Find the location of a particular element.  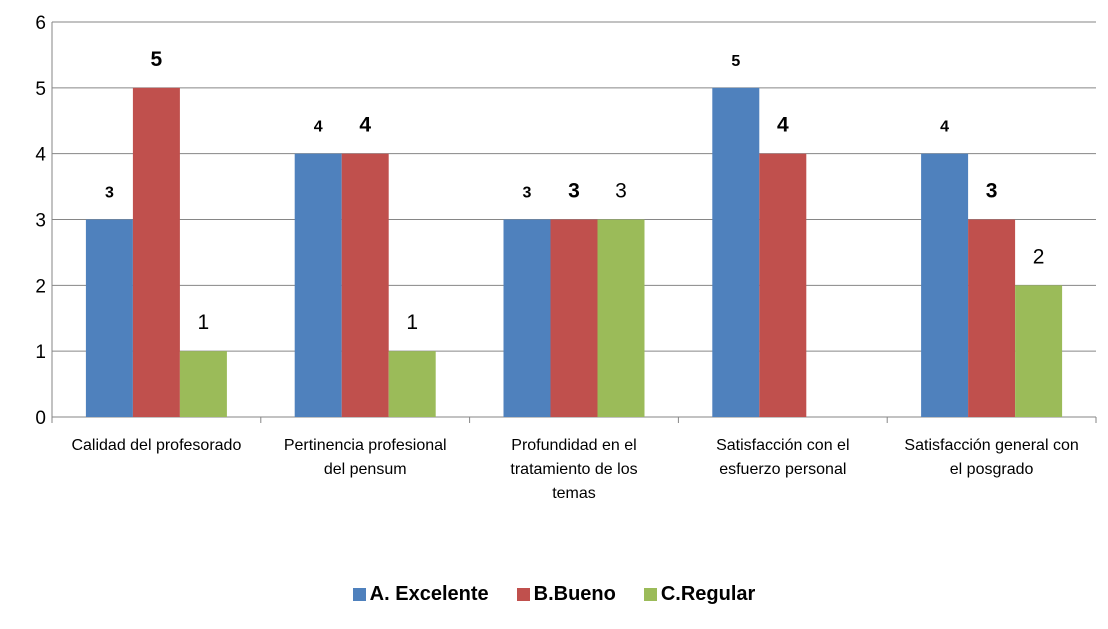

y-tick-label: 1 is located at coordinates (40, 352).